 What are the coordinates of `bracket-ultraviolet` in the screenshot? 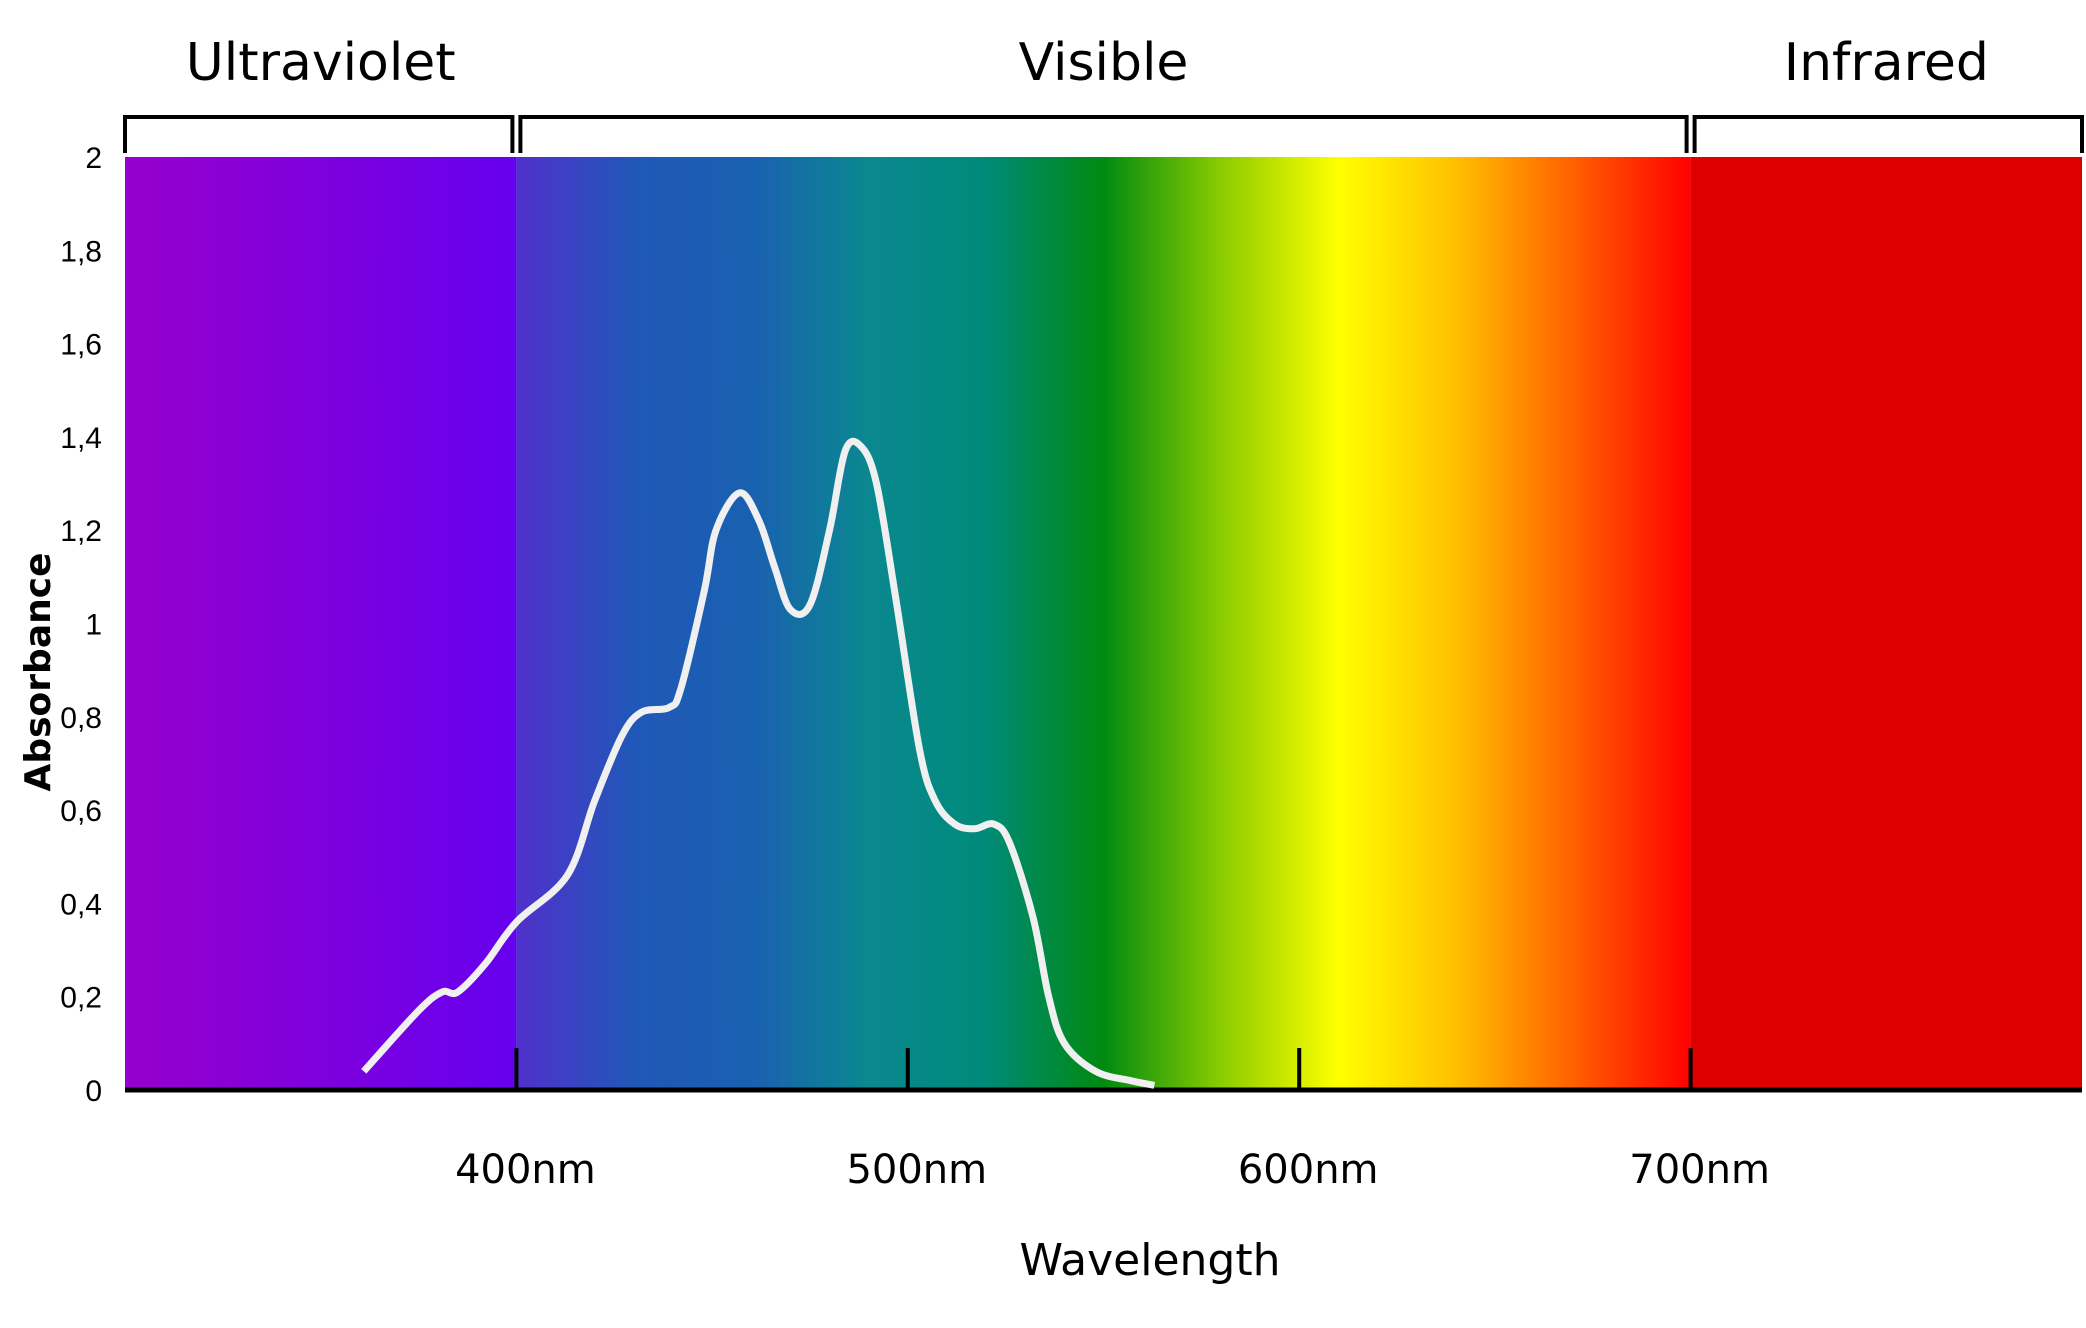 It's located at (319, 134).